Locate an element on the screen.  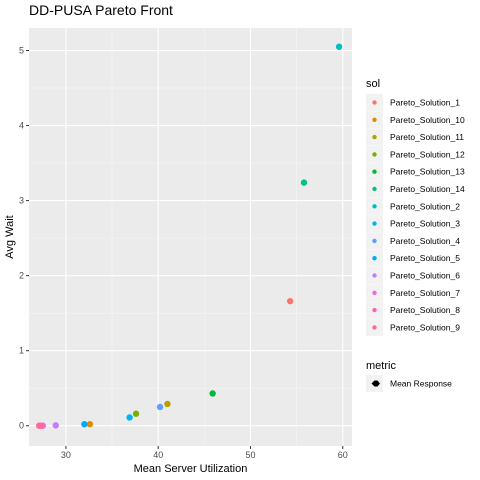
legend-label: Pareto_Solution_1 is located at coordinates (425, 103).